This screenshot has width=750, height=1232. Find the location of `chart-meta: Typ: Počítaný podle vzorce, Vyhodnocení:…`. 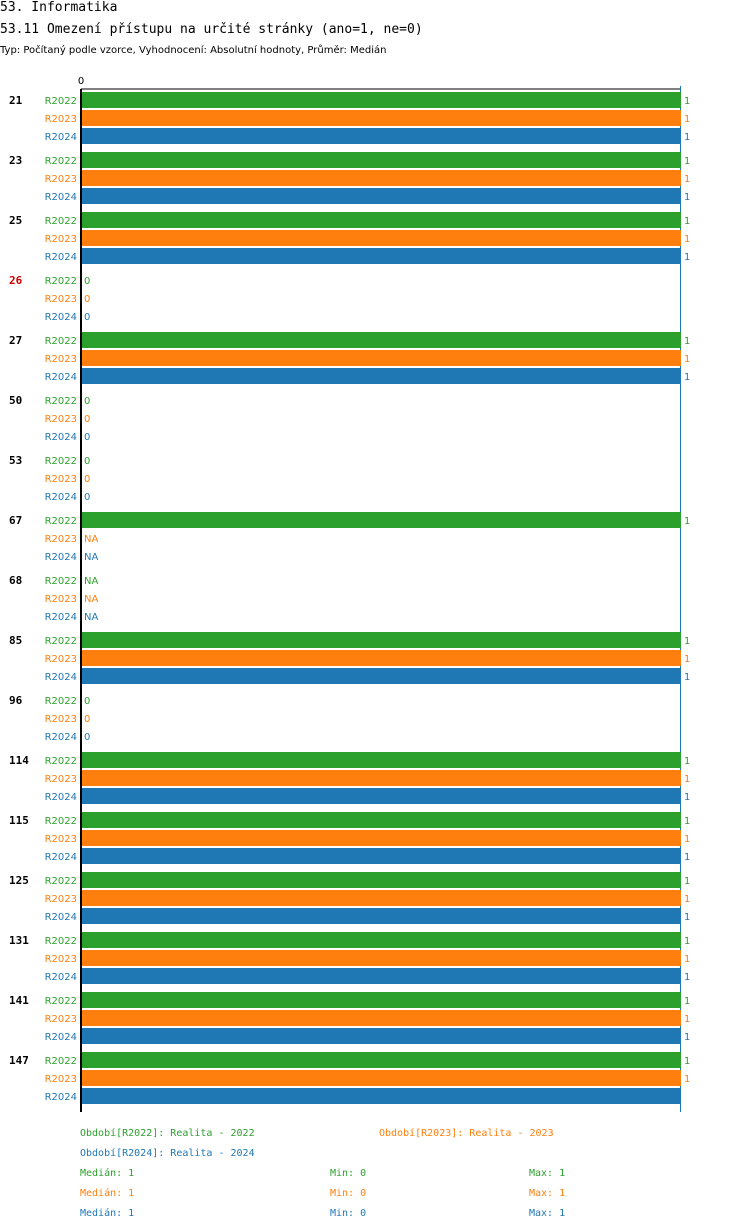

chart-meta: Typ: Počítaný podle vzorce, Vyhodnocení:… is located at coordinates (193, 50).